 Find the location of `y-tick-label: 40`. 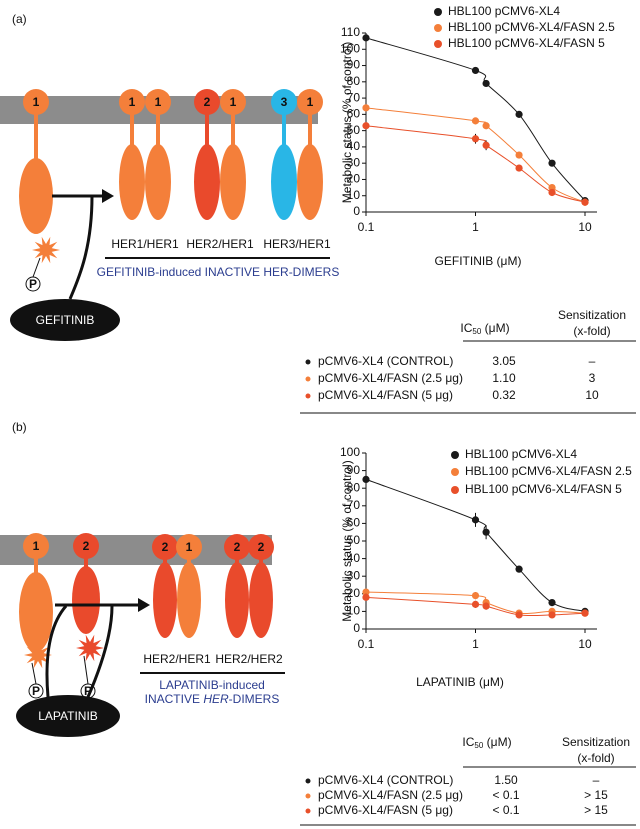

y-tick-label: 40 is located at coordinates (354, 558).